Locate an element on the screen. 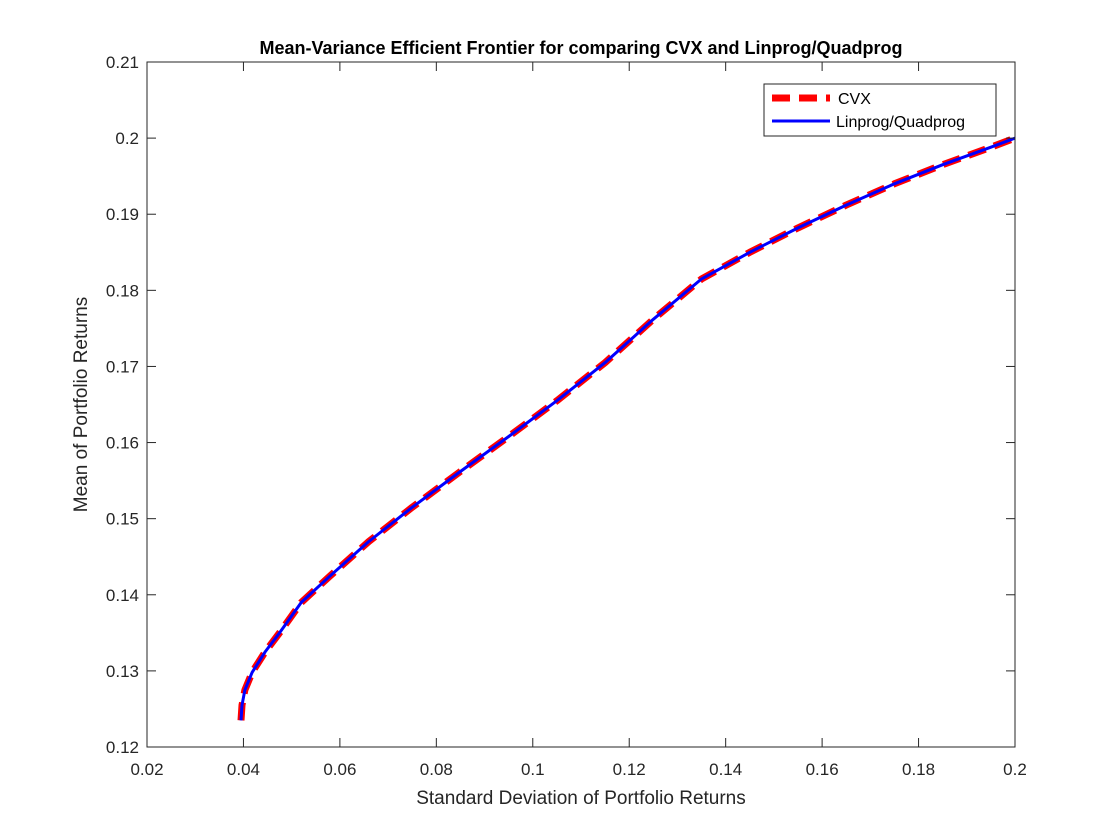  y-tick-label: 0.16 is located at coordinates (122, 443).